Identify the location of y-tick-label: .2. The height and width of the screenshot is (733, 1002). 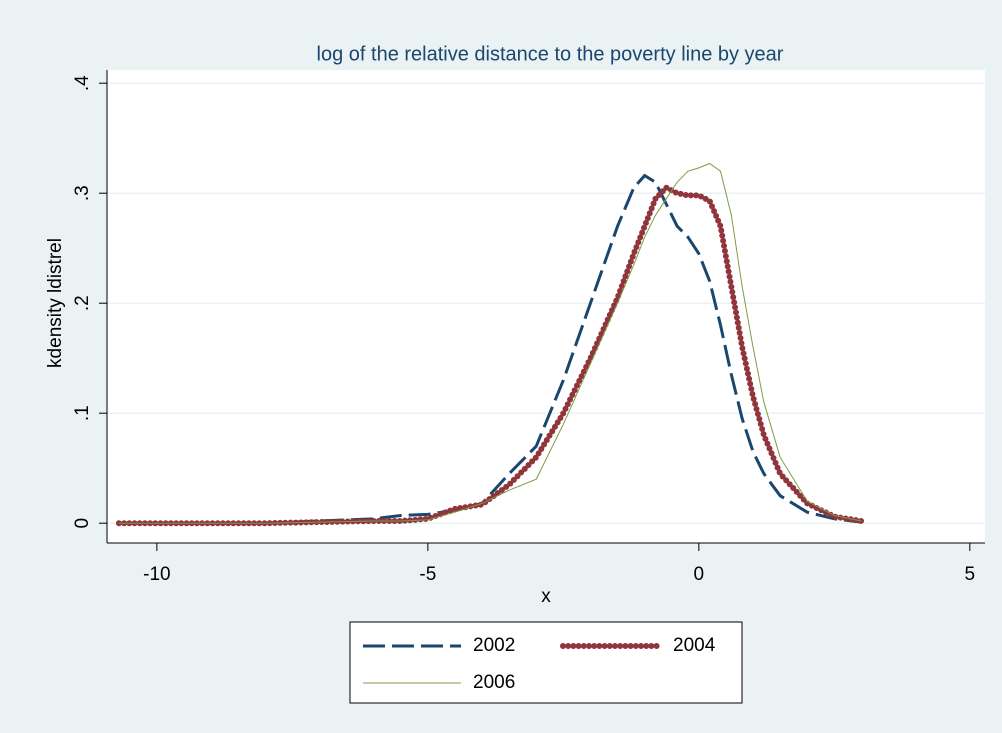
(82, 303).